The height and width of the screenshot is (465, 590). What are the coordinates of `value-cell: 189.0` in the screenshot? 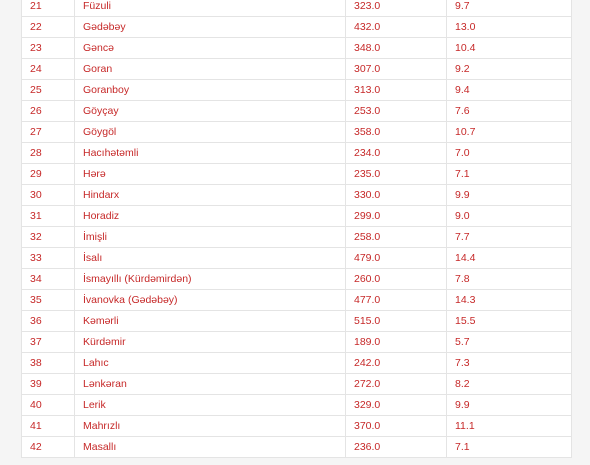 It's located at (396, 342).